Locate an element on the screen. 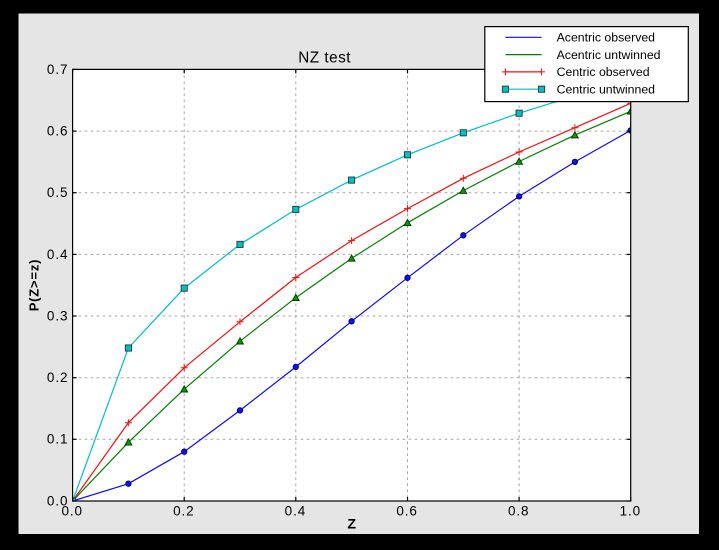  svg-text: 0.3 is located at coordinates (57, 315).